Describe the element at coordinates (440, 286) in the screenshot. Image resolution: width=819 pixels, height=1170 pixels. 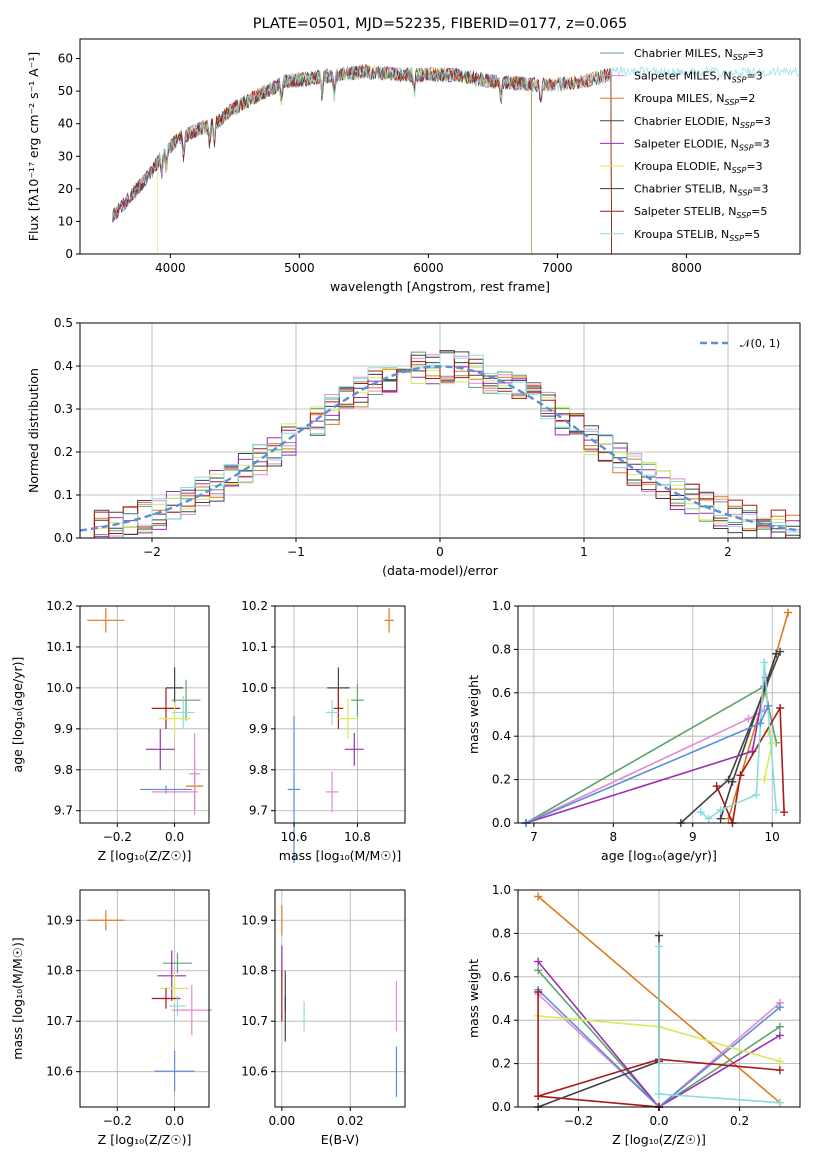
I see `x-axis-label: wavelength [Angstrom, rest frame]` at that location.